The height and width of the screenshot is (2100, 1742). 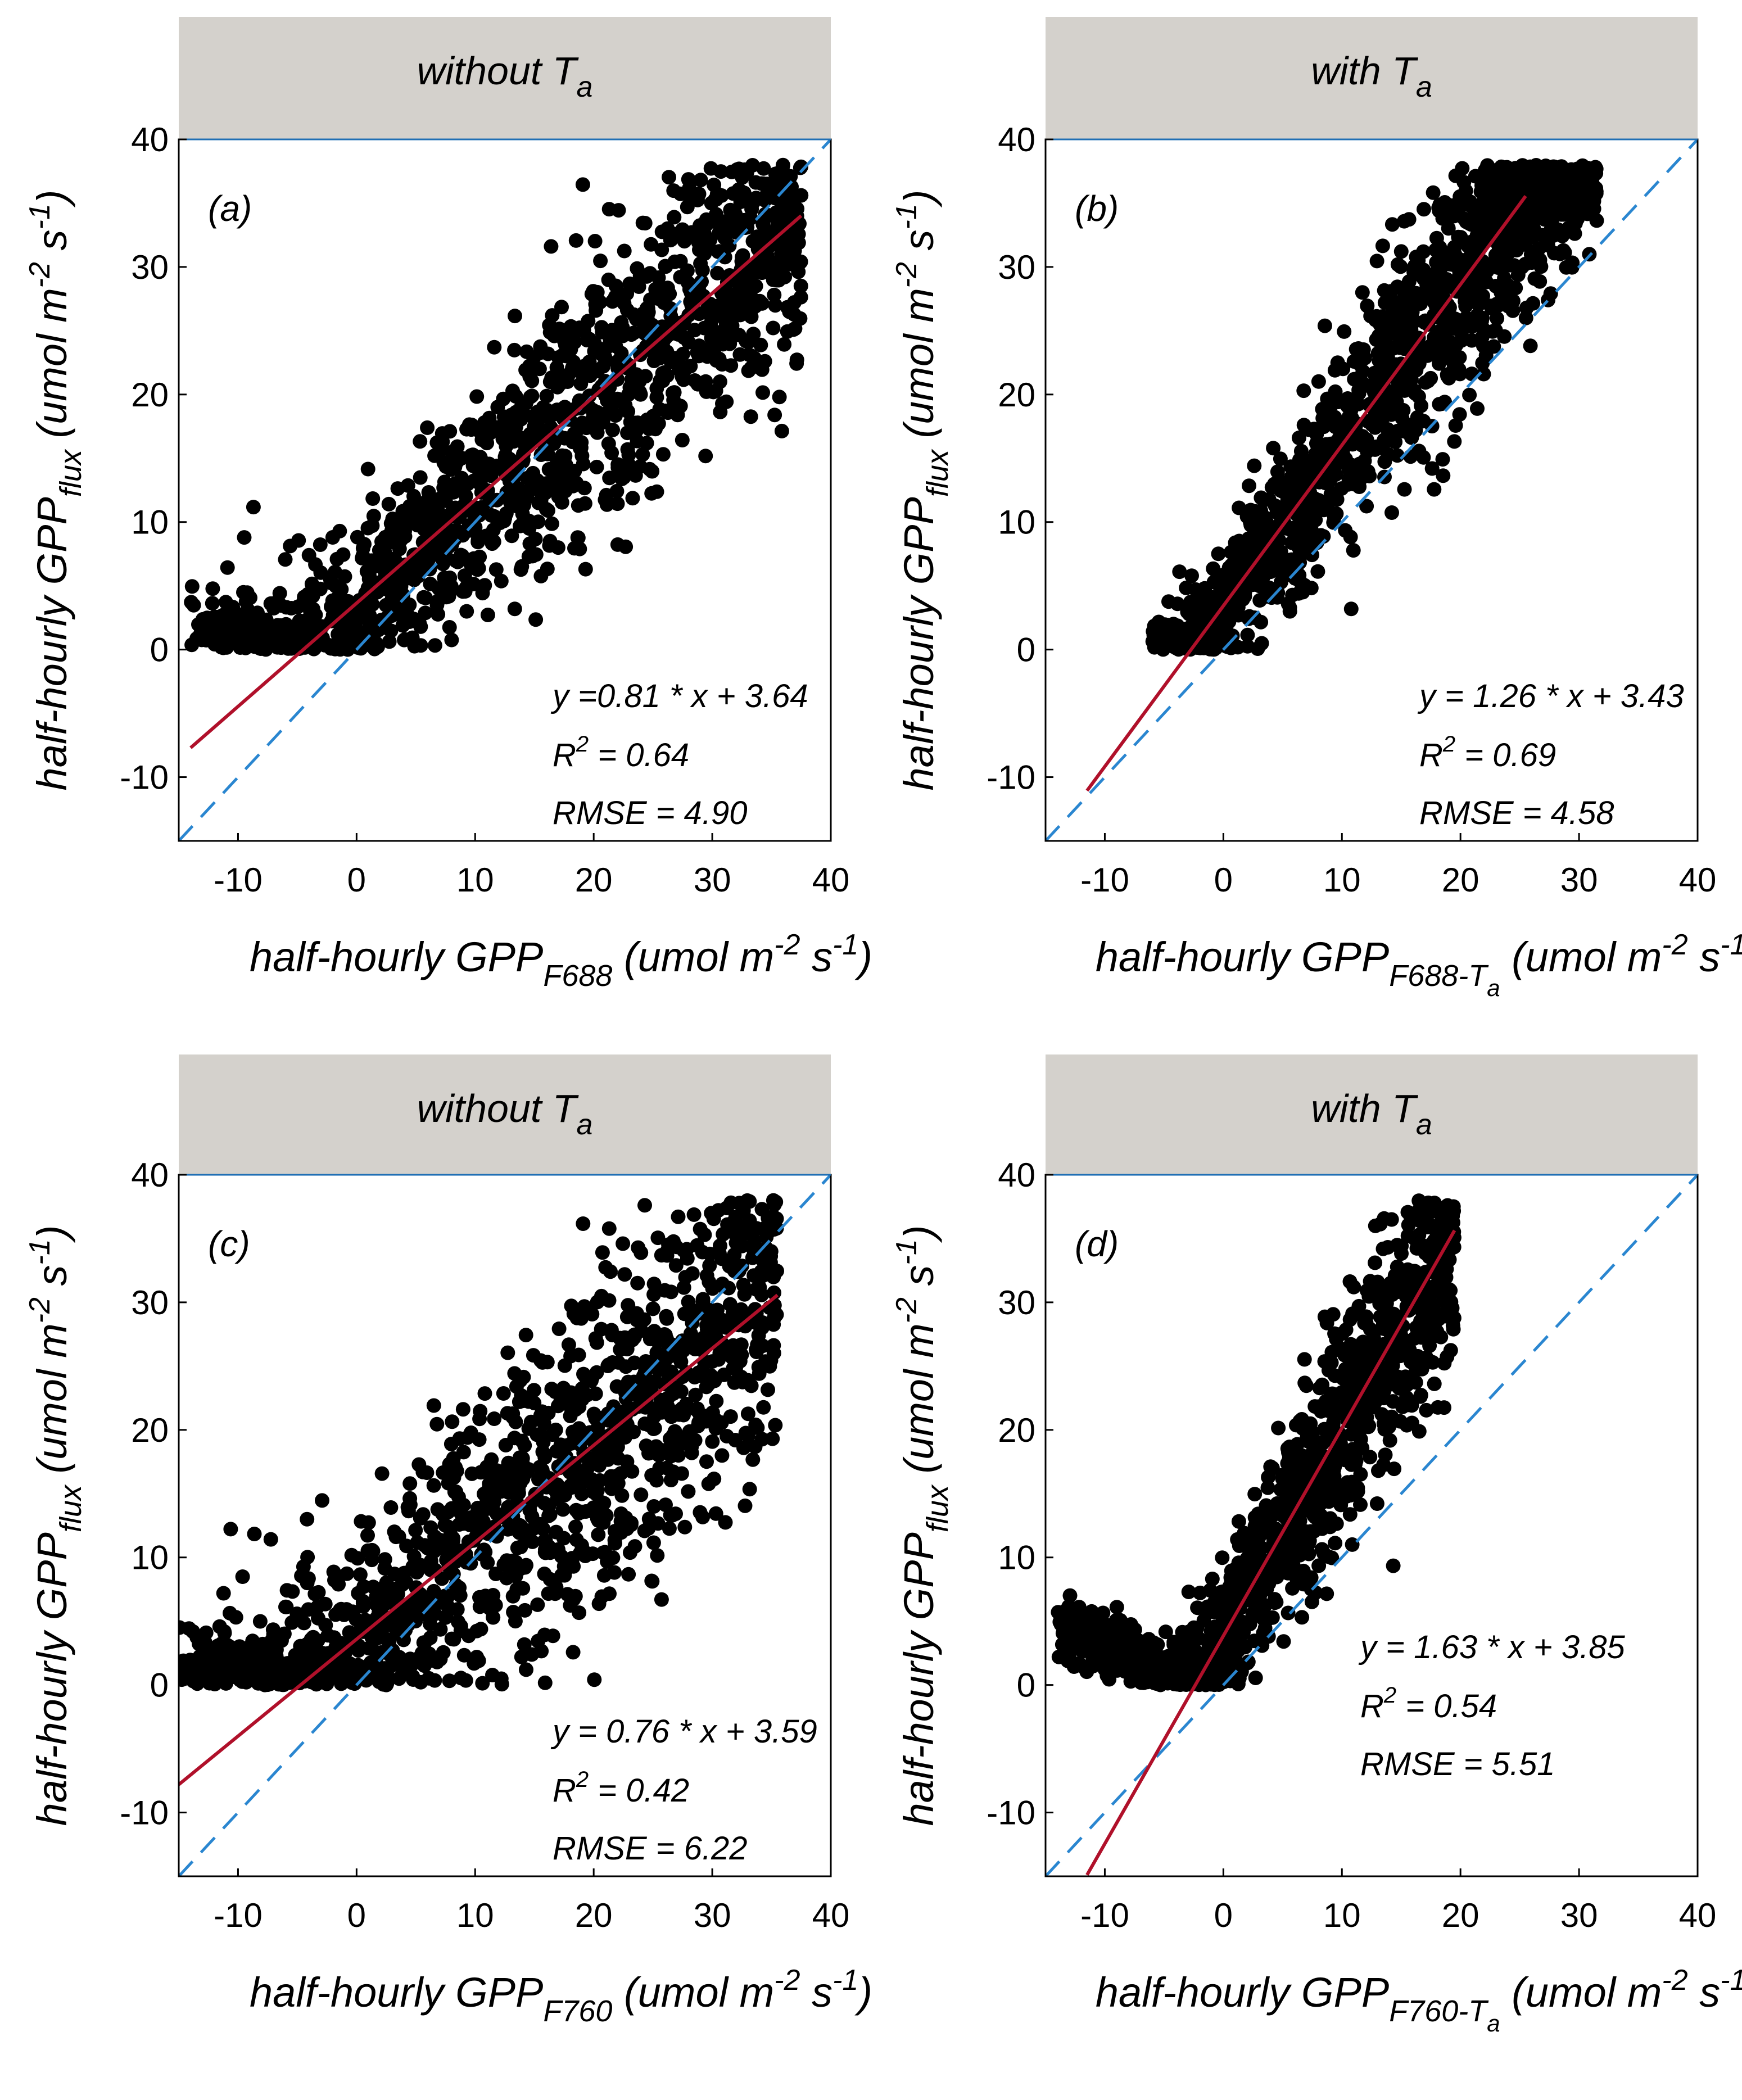 I want to click on y-tick-label: 20, so click(x=150, y=1430).